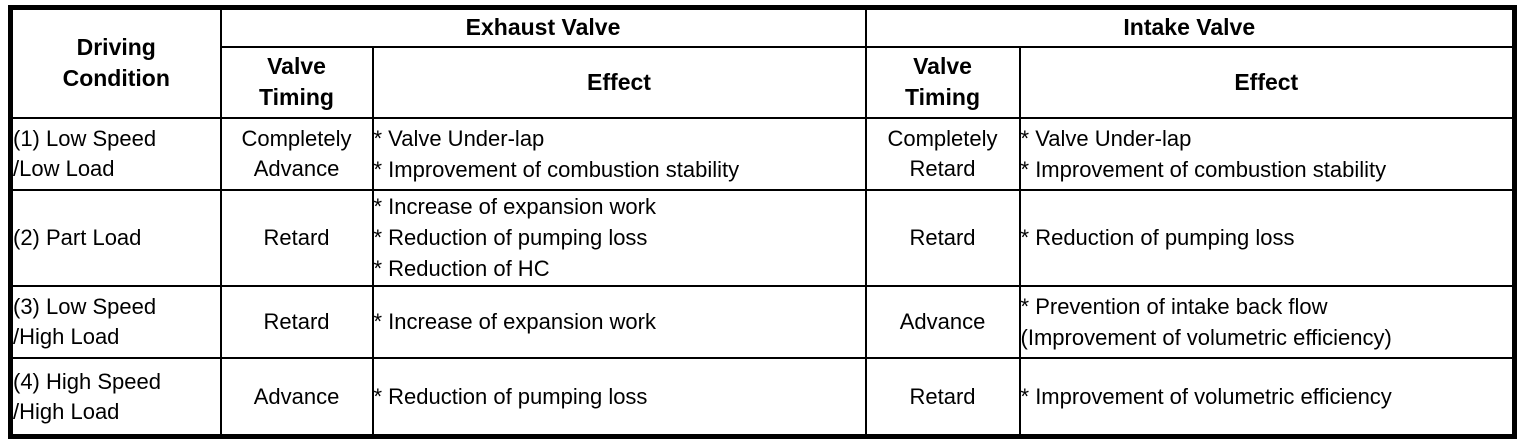 The image size is (1520, 448). Describe the element at coordinates (115, 237) in the screenshot. I see `cell-condition: (2) Part Load` at that location.